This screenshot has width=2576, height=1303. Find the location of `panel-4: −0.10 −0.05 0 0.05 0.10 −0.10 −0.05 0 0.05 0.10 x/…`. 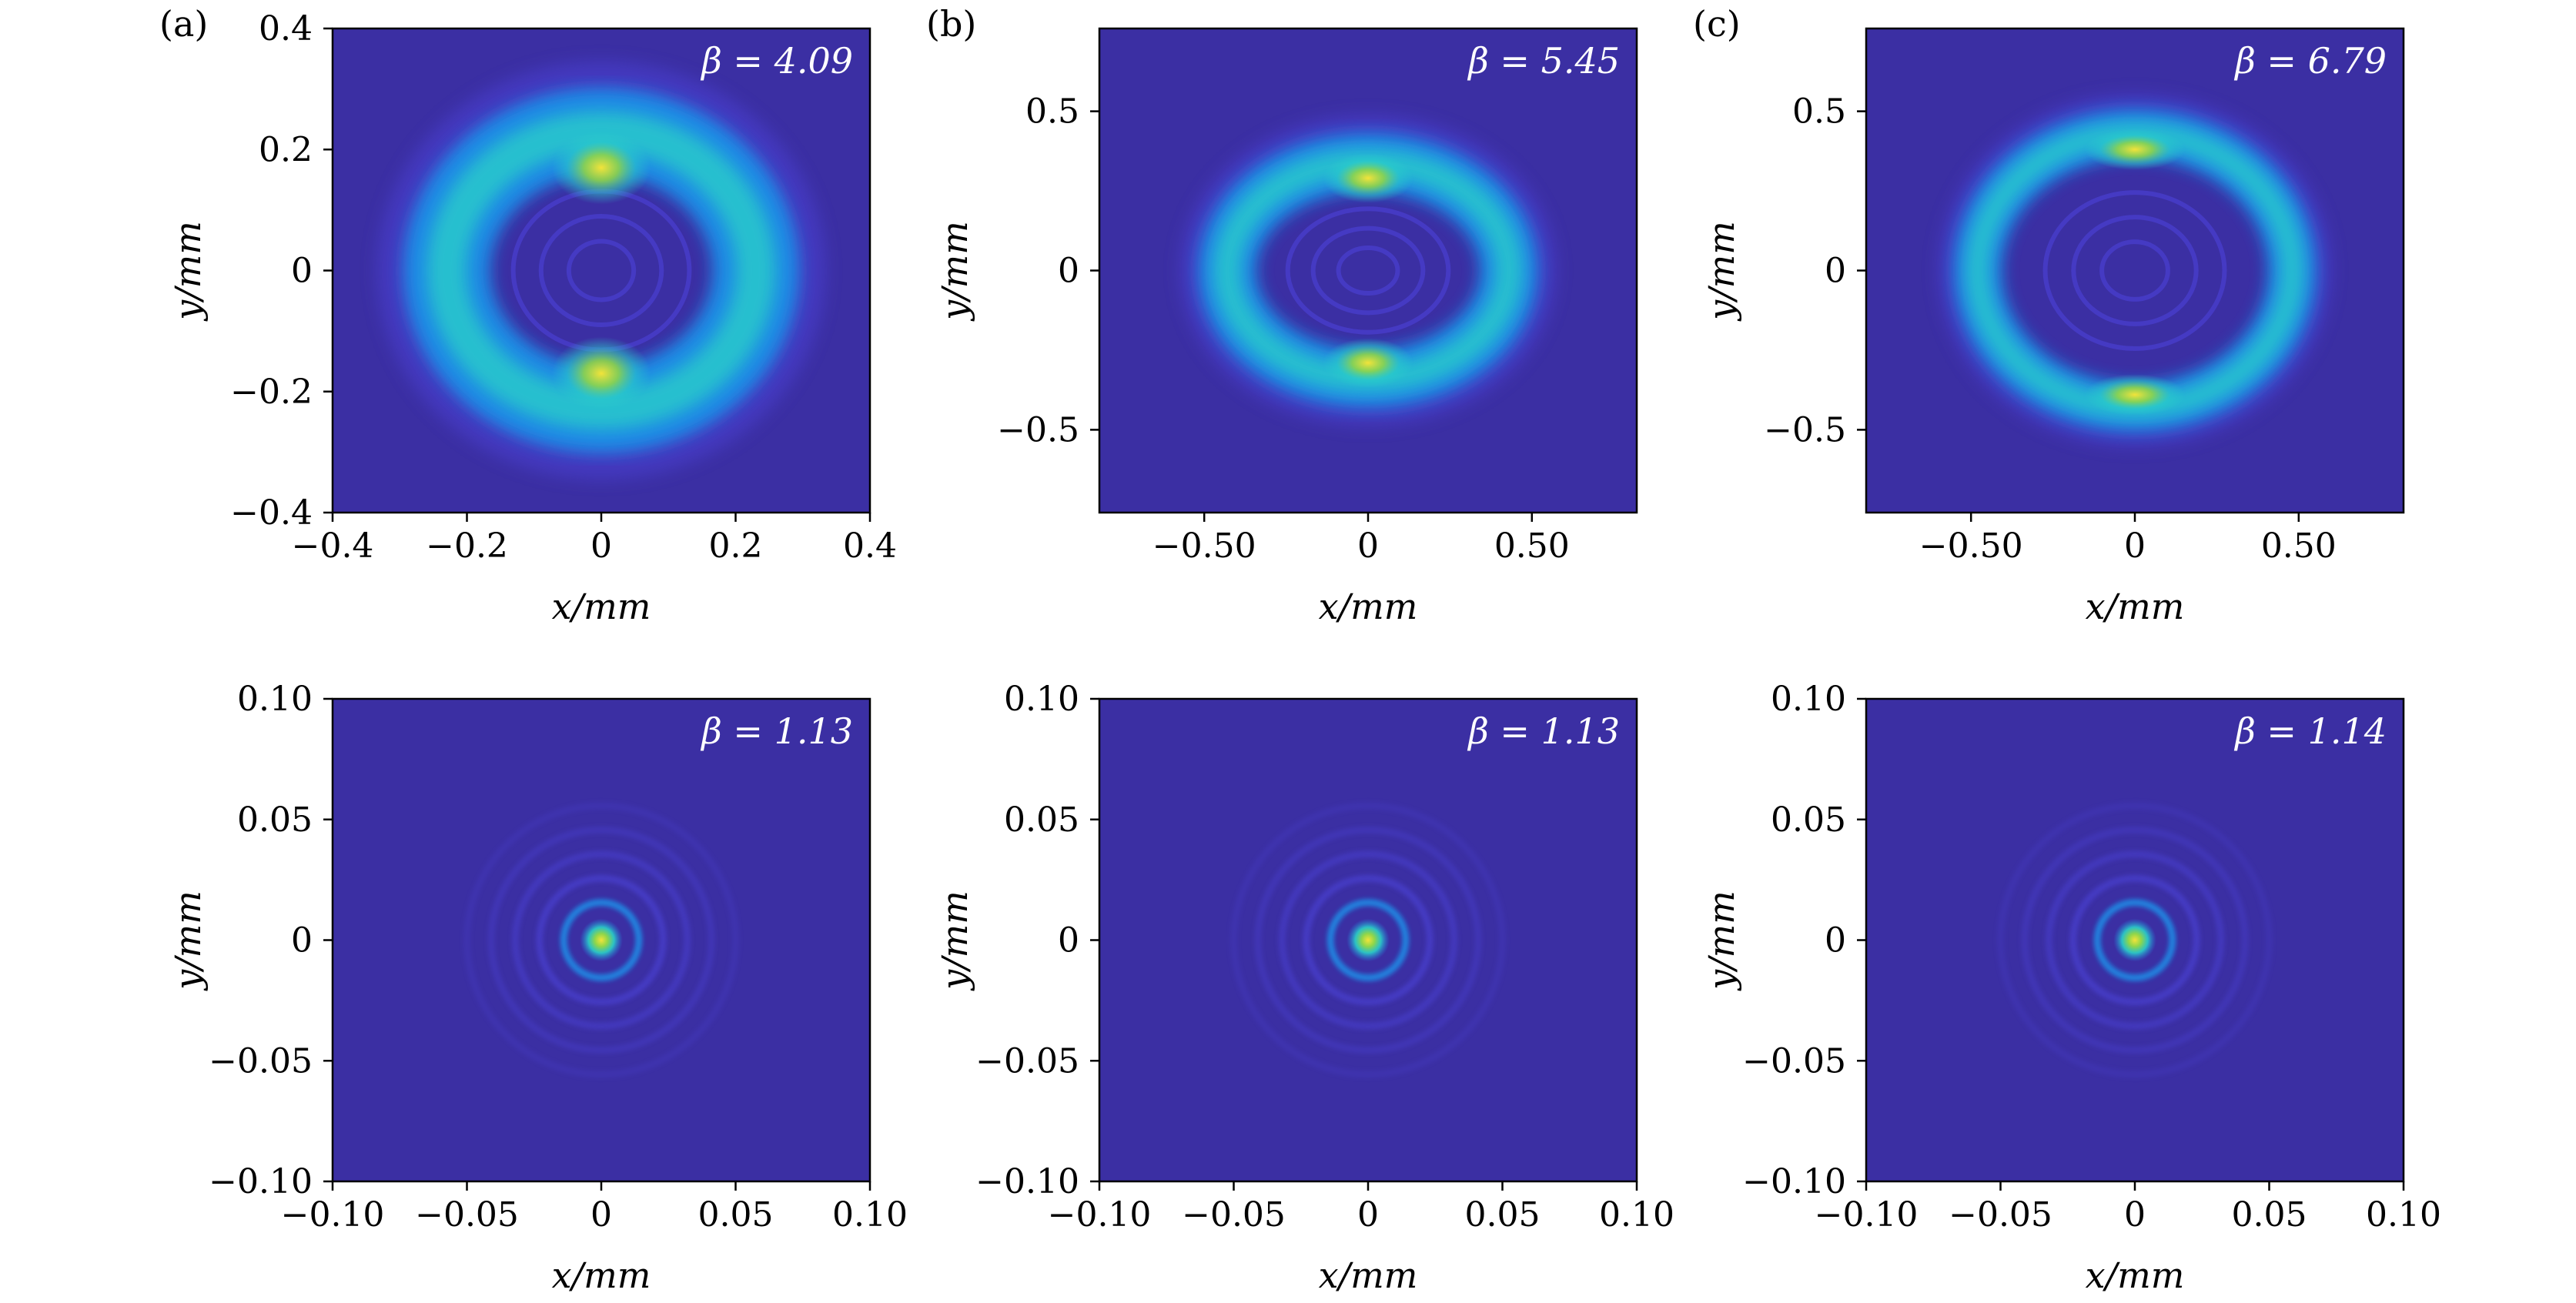

panel-4: −0.10 −0.05 0 0.05 0.10 −0.10 −0.05 0 0.05 0.10 x/… is located at coordinates (537, 988).